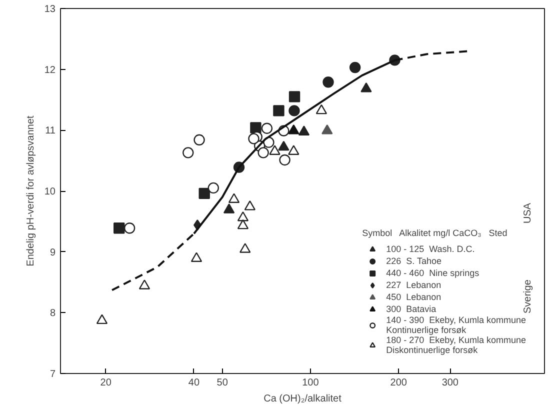 This screenshot has width=548, height=407. Describe the element at coordinates (50, 70) in the screenshot. I see `y-tick-label: 12` at that location.